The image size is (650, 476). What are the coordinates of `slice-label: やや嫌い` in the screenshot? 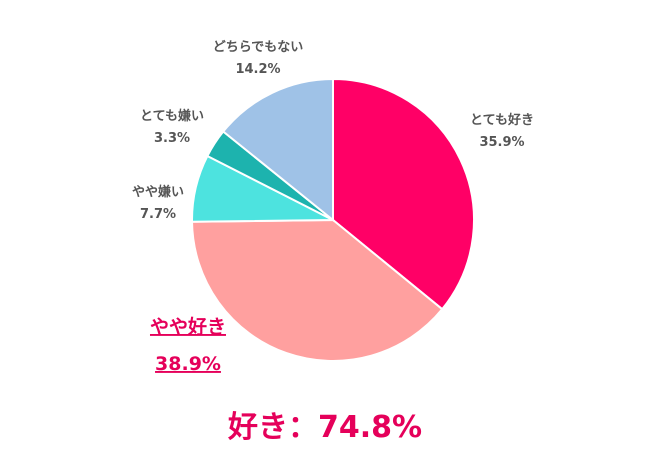 It's located at (158, 192).